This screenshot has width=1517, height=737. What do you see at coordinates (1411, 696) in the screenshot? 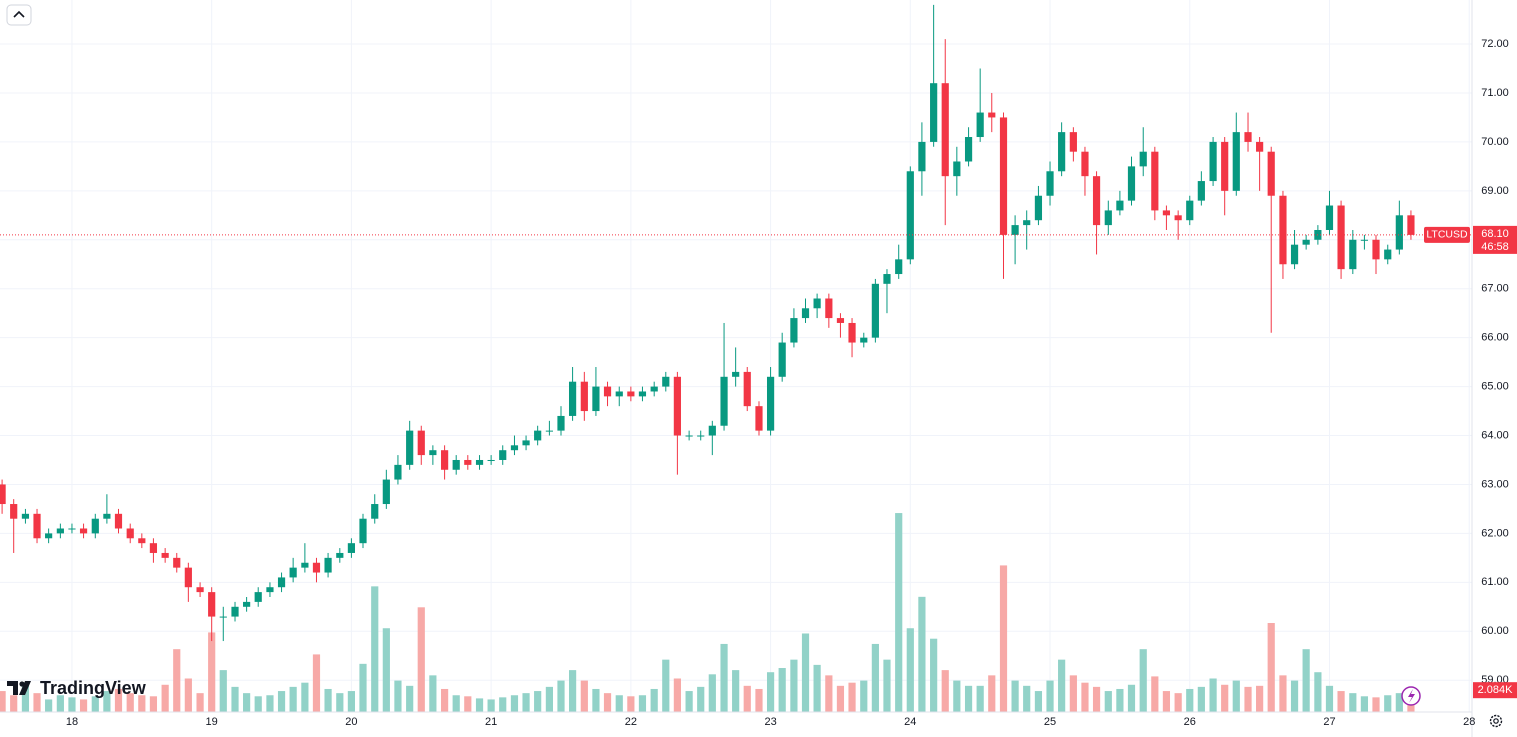
I see `alert-icon` at bounding box center [1411, 696].